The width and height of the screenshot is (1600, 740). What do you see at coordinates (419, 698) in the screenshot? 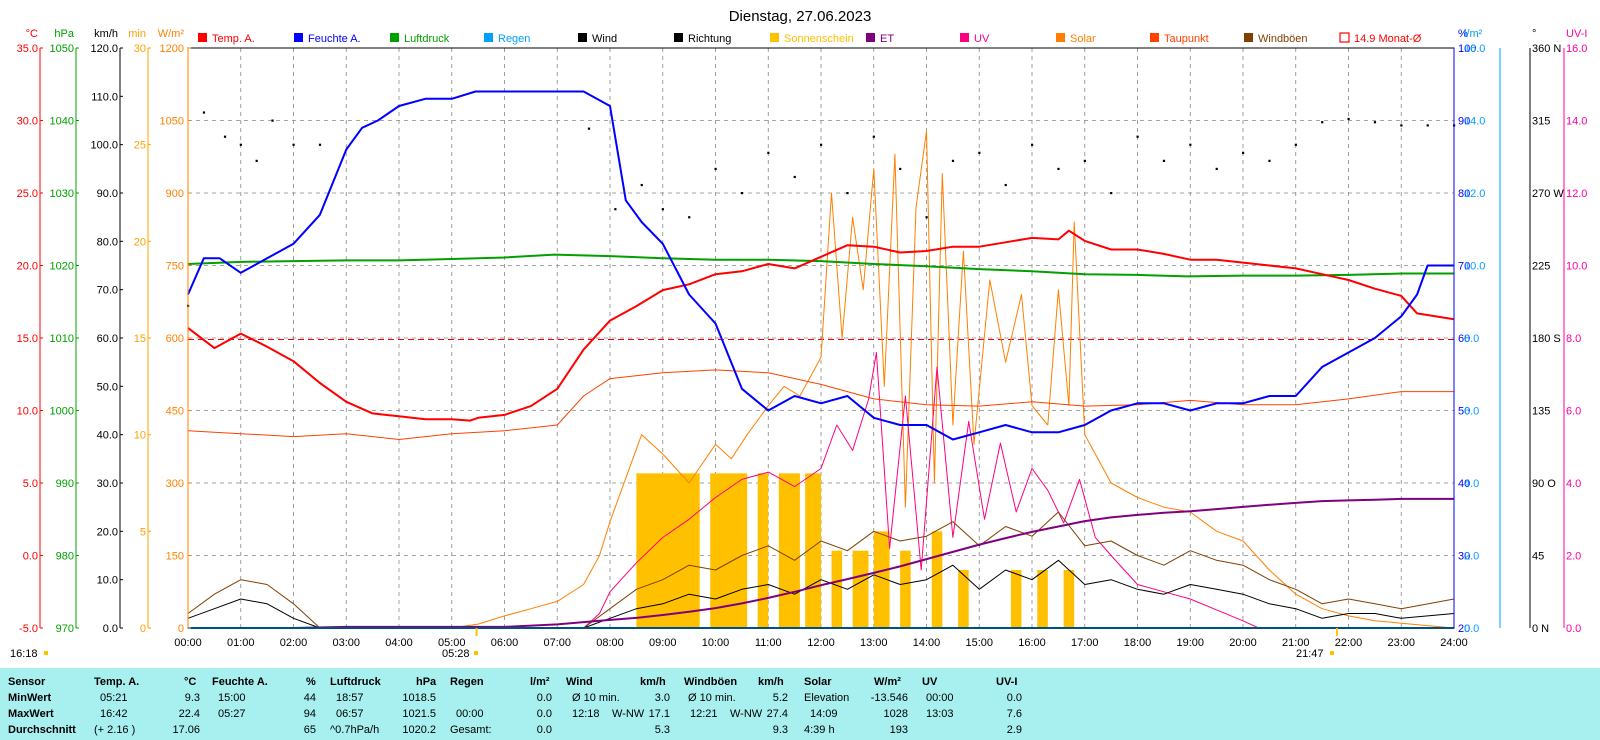
I see `pressure-min: 1018.5` at bounding box center [419, 698].